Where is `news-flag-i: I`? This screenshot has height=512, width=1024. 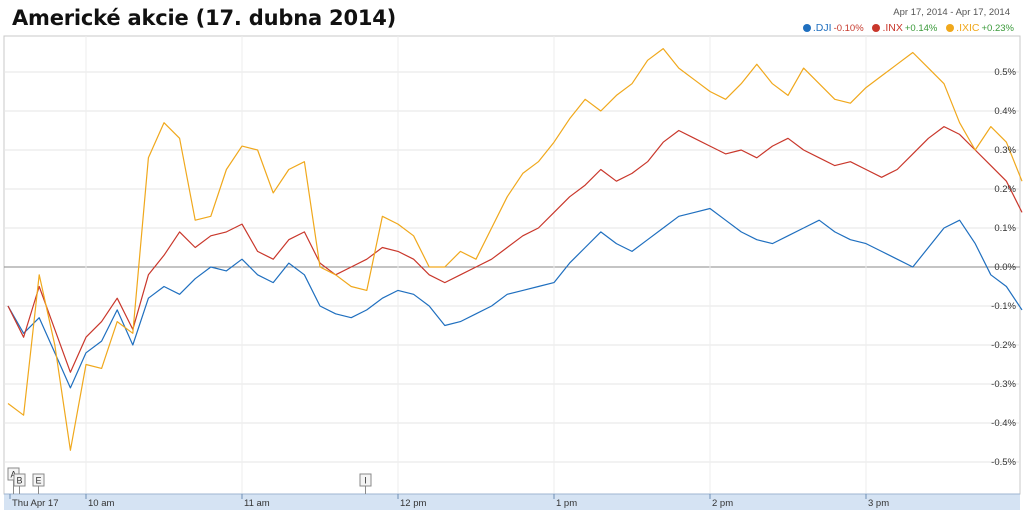 news-flag-i: I is located at coordinates (365, 483).